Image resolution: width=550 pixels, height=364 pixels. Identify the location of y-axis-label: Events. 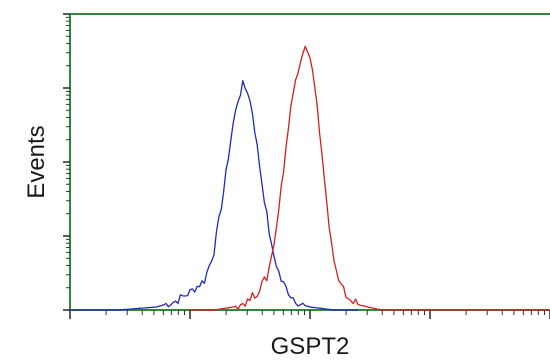
(36, 161).